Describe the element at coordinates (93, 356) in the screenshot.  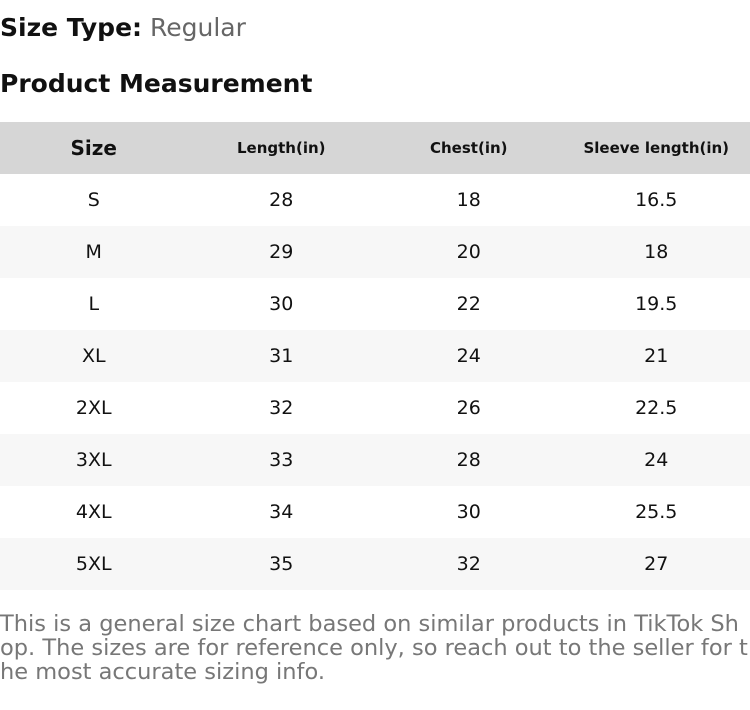
I see `table-cell: XL` at that location.